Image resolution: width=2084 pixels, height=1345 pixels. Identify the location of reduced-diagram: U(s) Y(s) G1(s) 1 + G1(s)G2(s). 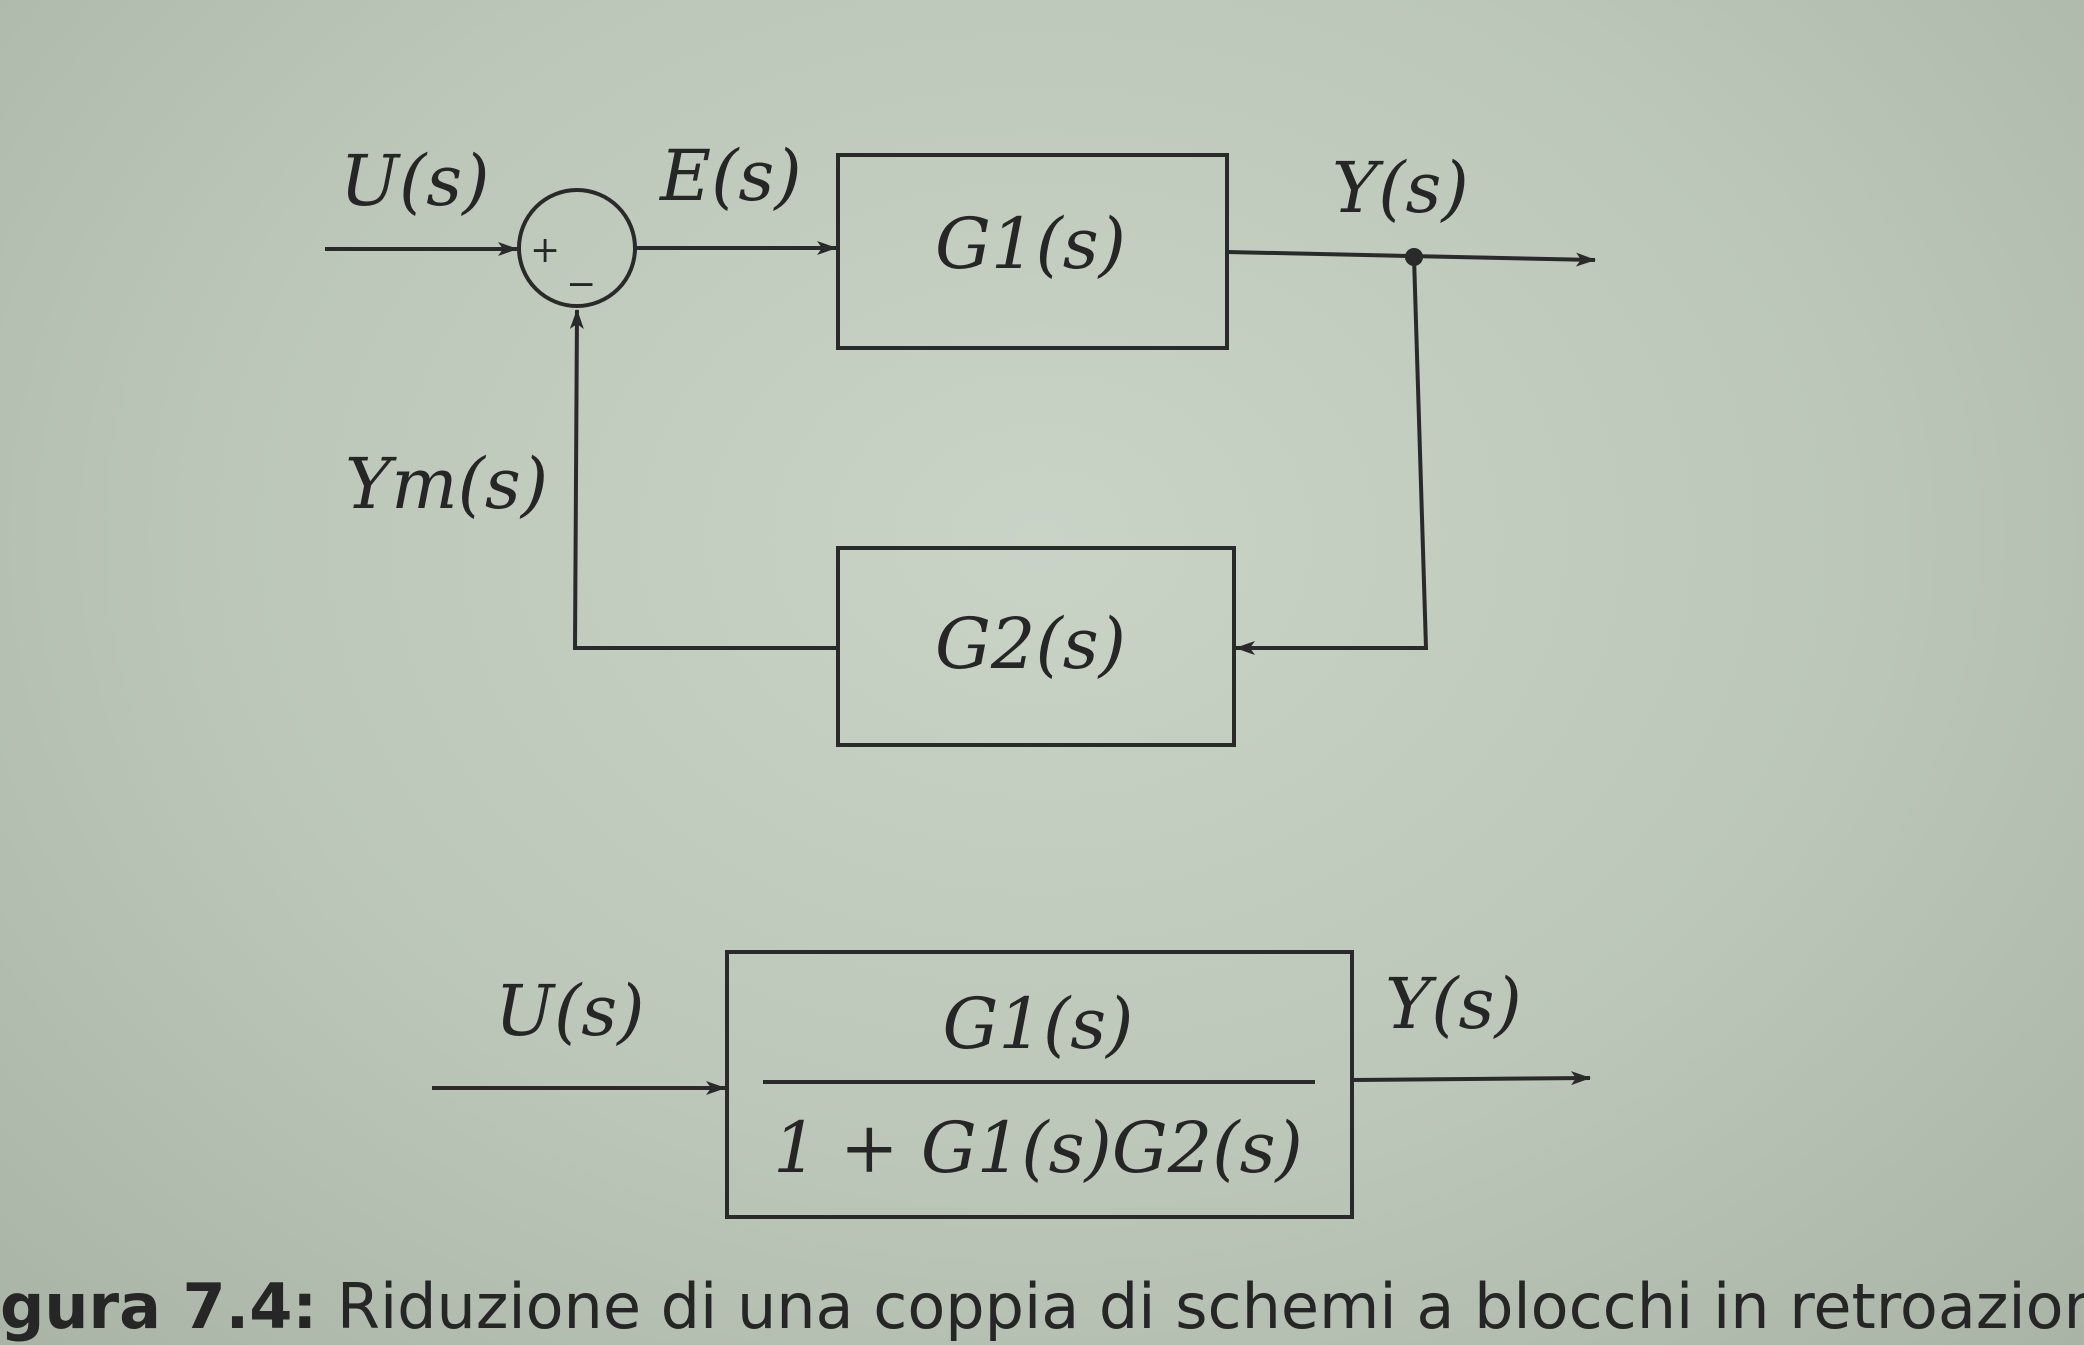
(1011, 1084).